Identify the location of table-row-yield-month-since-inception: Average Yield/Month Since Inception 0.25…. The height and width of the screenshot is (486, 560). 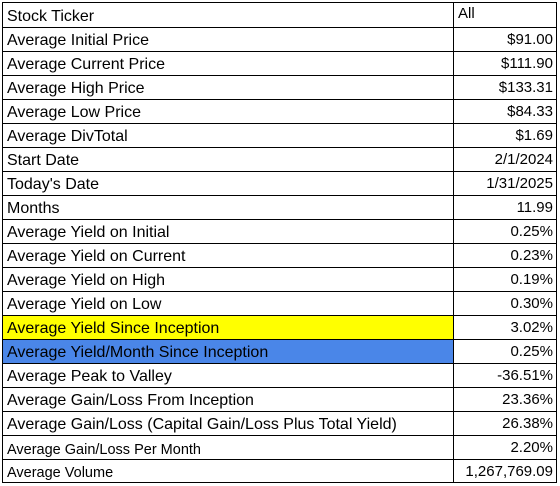
(279, 351).